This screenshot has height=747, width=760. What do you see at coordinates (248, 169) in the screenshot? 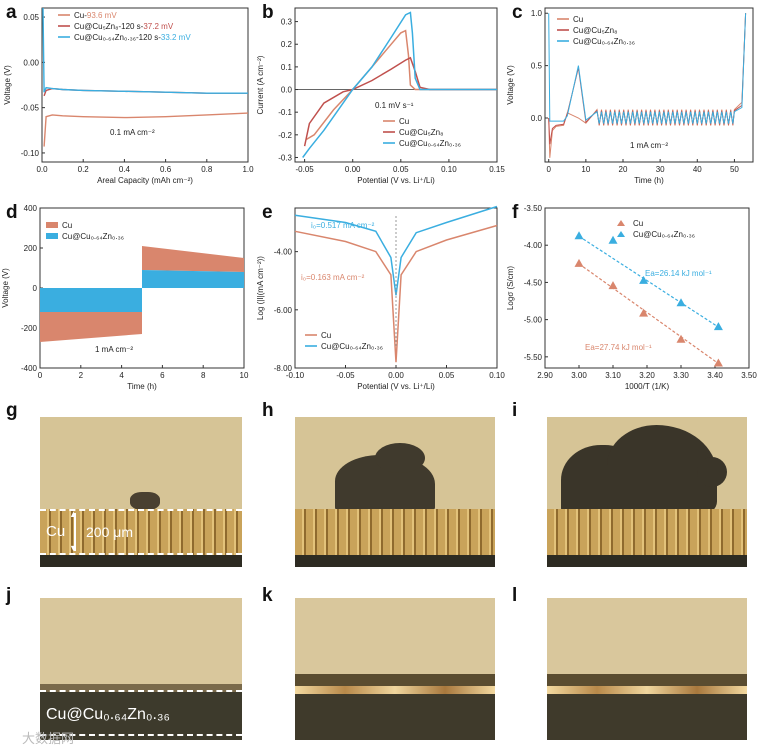
I see `x-tick-label: 1.0` at bounding box center [248, 169].